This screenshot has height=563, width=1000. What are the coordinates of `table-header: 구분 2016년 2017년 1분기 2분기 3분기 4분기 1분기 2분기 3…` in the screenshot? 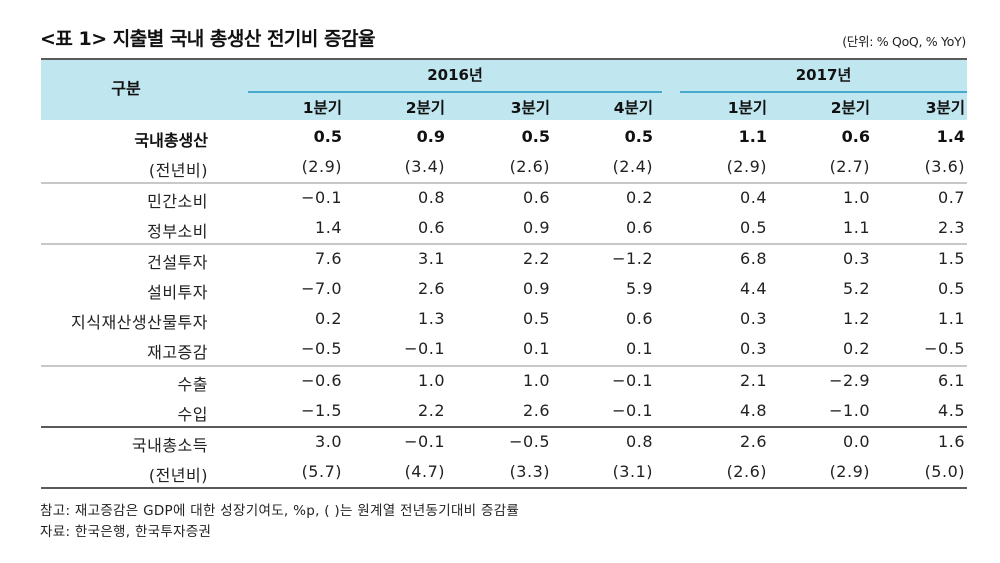 It's located at (504, 90).